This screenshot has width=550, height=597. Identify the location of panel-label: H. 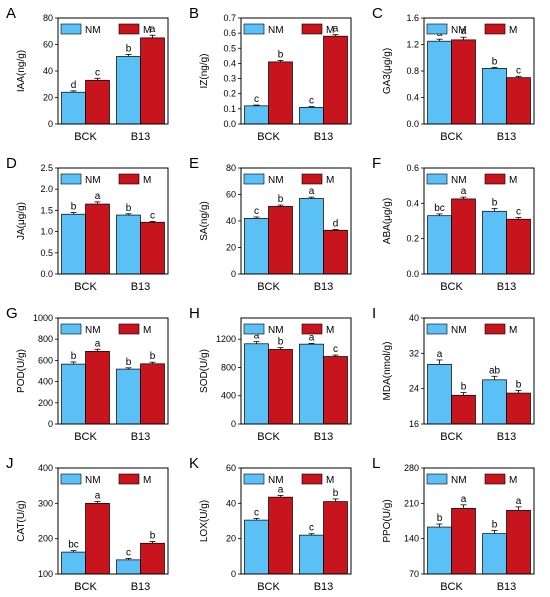
(194, 313).